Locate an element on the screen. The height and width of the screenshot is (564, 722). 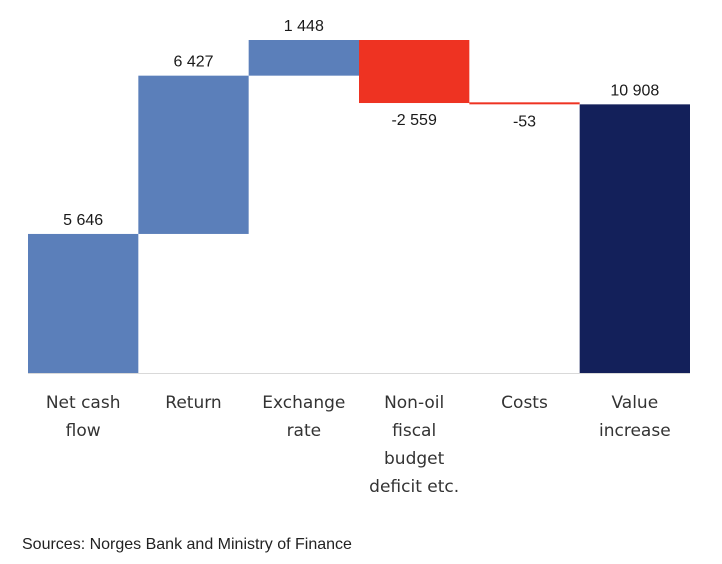
bar-costs is located at coordinates (524, 103).